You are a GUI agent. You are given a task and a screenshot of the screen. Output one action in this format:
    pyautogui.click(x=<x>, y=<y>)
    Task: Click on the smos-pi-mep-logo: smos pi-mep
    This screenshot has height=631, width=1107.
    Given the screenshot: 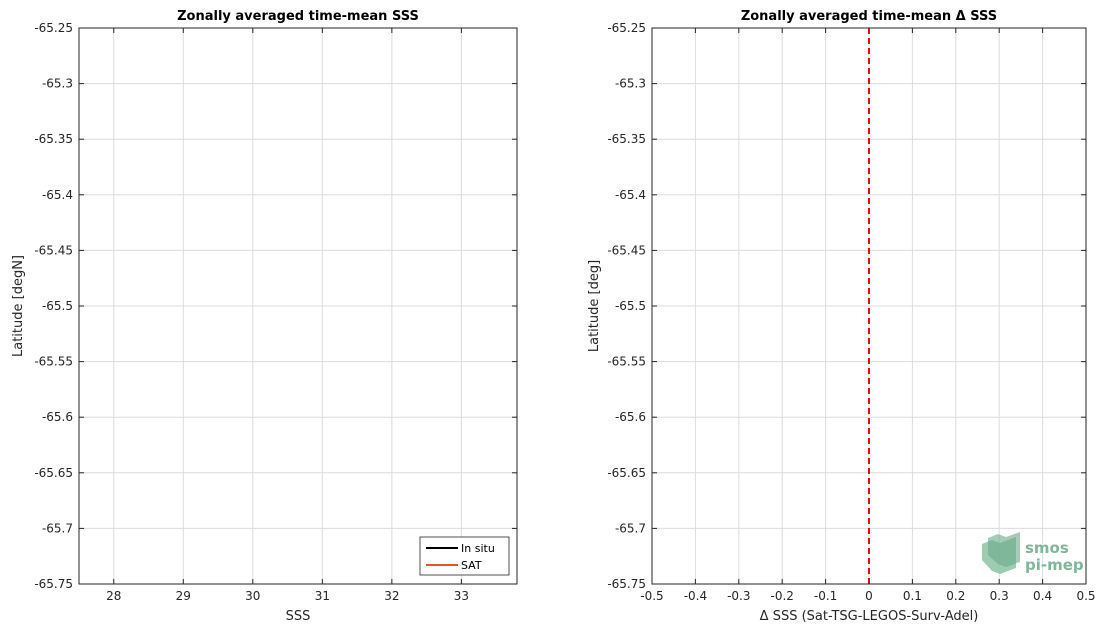 What is the action you would take?
    pyautogui.click(x=1033, y=553)
    